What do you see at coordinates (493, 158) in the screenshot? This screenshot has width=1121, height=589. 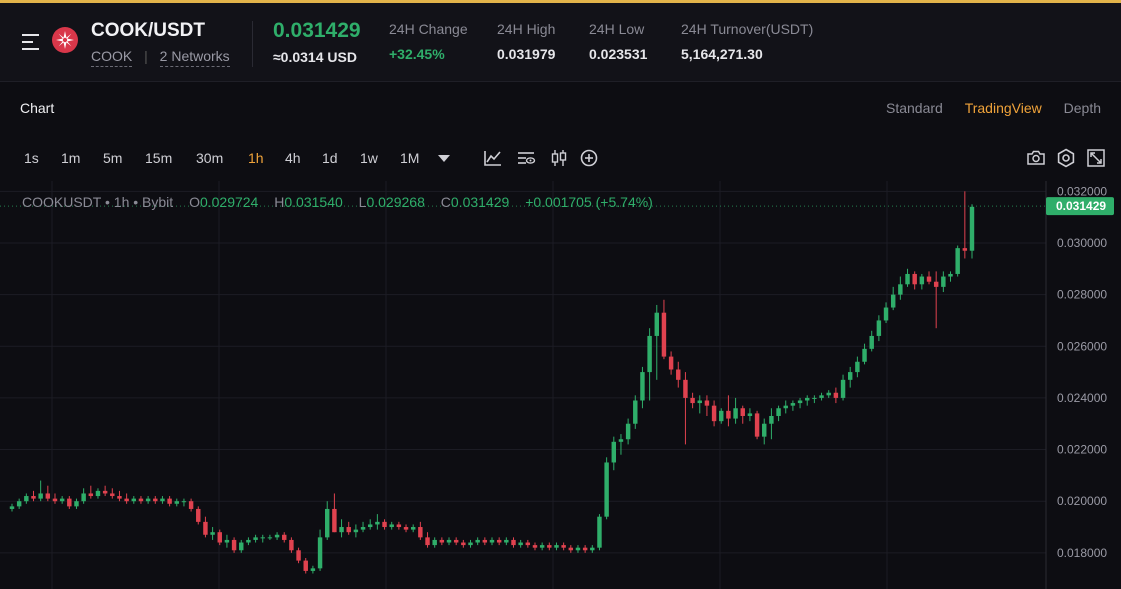 I see `indicator-icon` at bounding box center [493, 158].